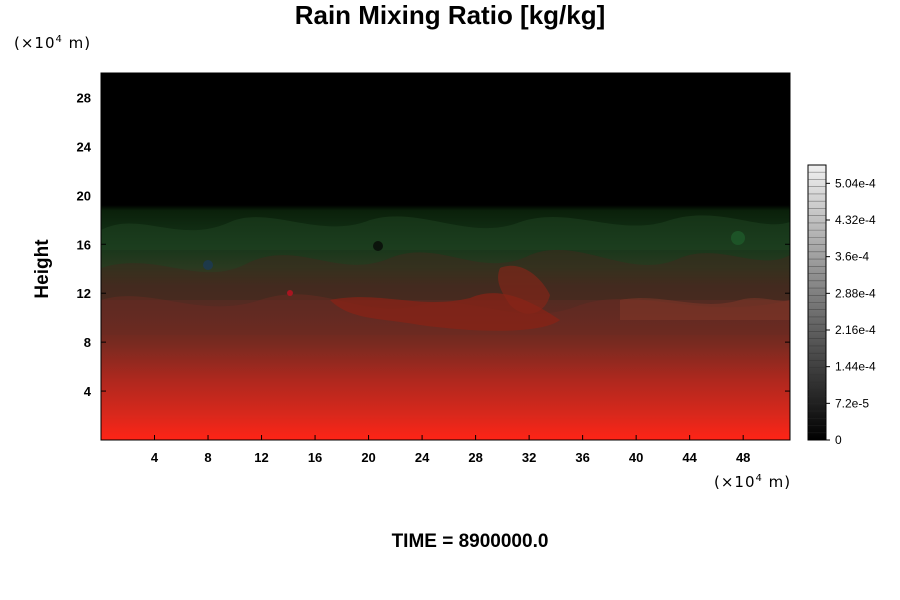 The height and width of the screenshot is (600, 900). I want to click on colorbar-tick-label: 3.6e-4, so click(852, 257).